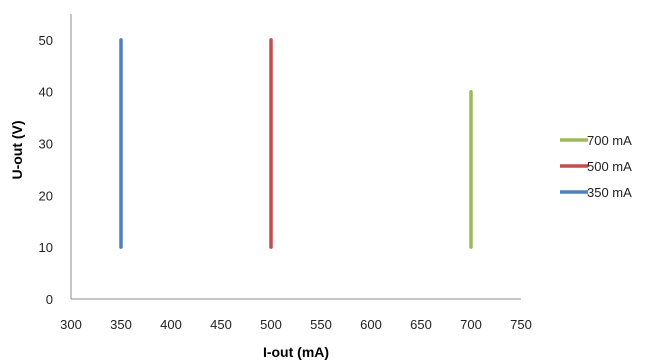 The width and height of the screenshot is (655, 363). What do you see at coordinates (609, 192) in the screenshot?
I see `legend-label: 350 mA` at bounding box center [609, 192].